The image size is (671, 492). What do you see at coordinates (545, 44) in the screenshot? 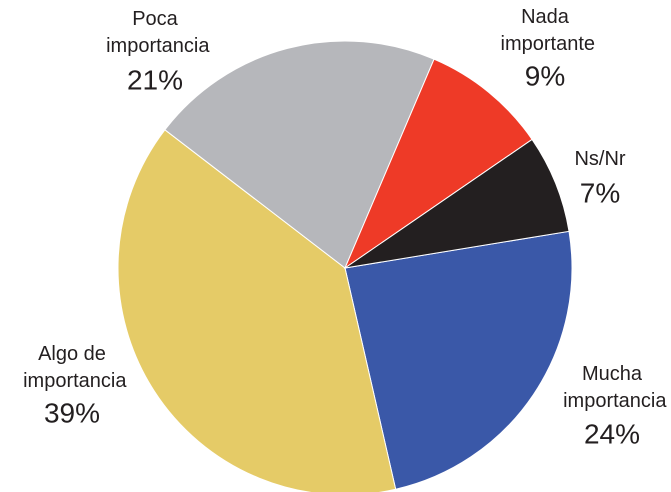
I see `label-line: importante` at bounding box center [545, 44].